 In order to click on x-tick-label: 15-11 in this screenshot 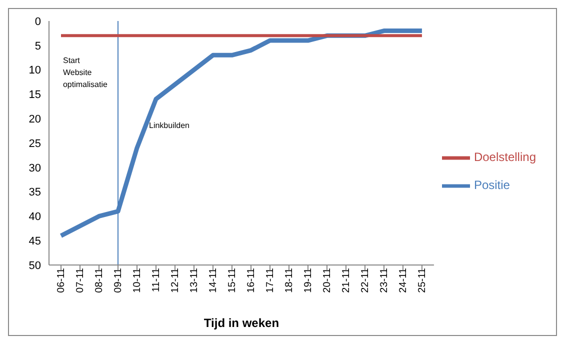, I will do `click(232, 280)`.